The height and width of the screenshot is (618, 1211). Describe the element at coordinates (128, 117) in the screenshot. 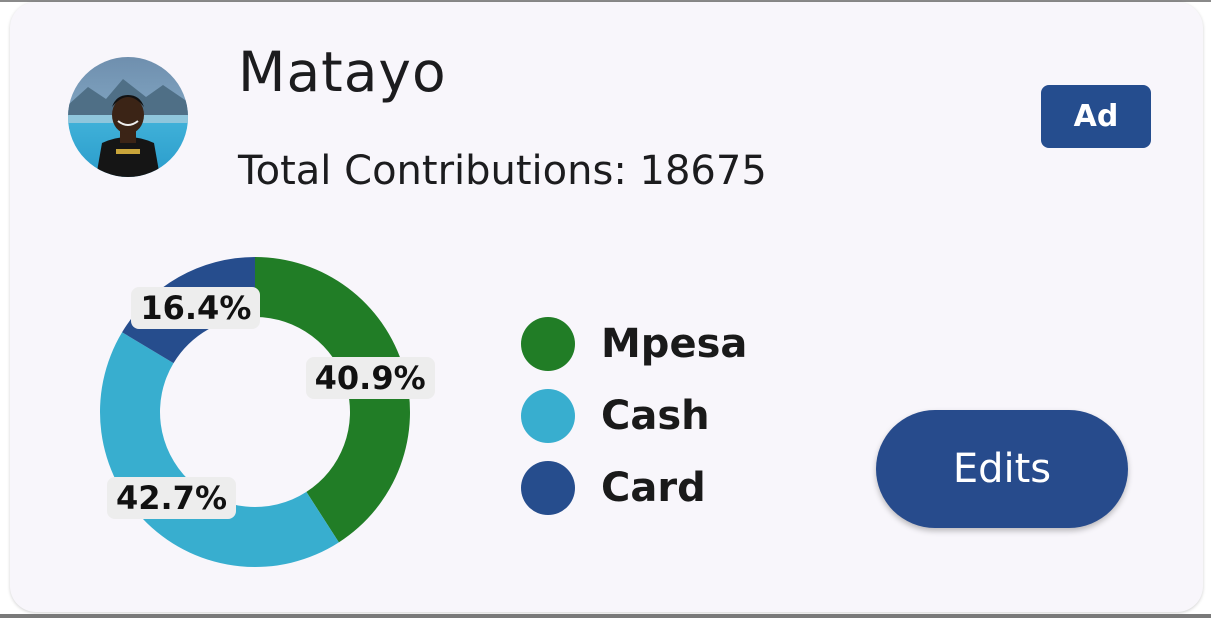

I see `avatar` at that location.